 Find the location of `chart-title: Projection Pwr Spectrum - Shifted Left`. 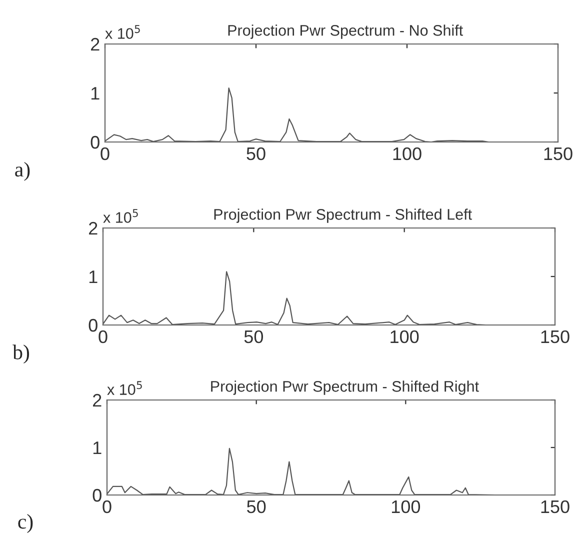

chart-title: Projection Pwr Spectrum - Shifted Left is located at coordinates (343, 215).